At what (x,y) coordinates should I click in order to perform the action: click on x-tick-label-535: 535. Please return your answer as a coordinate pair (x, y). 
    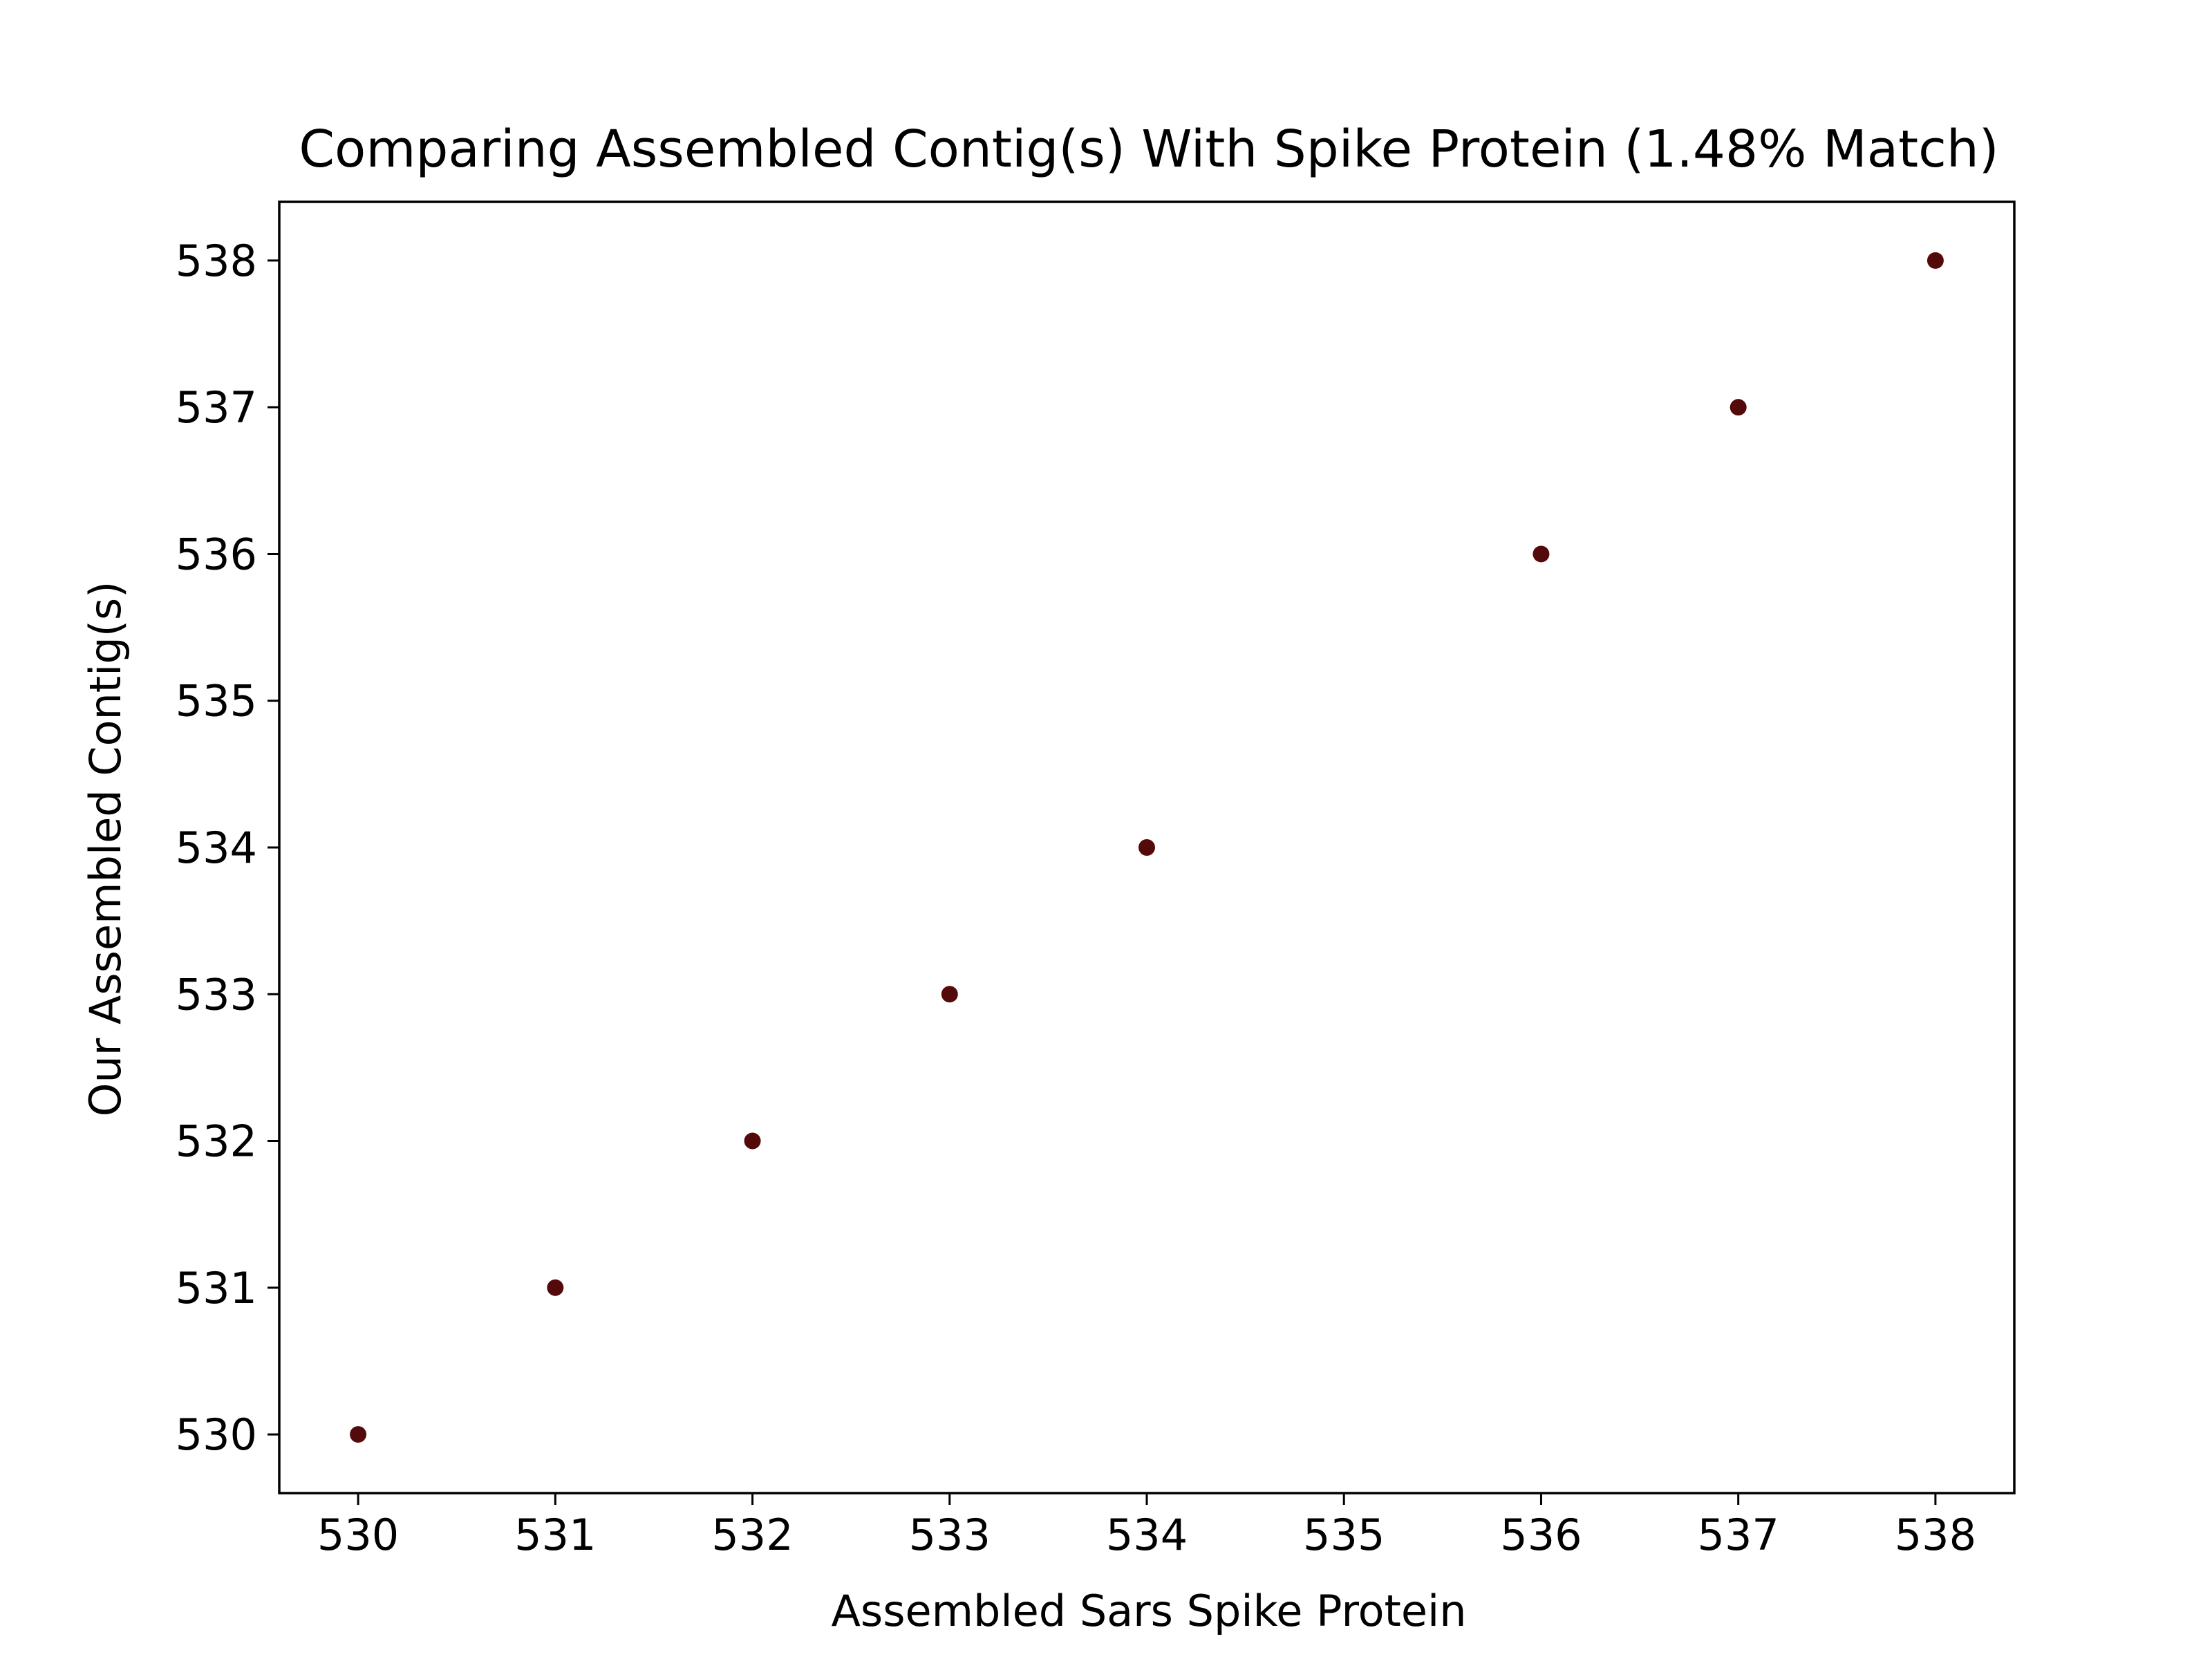
    Looking at the image, I should click on (1344, 1535).